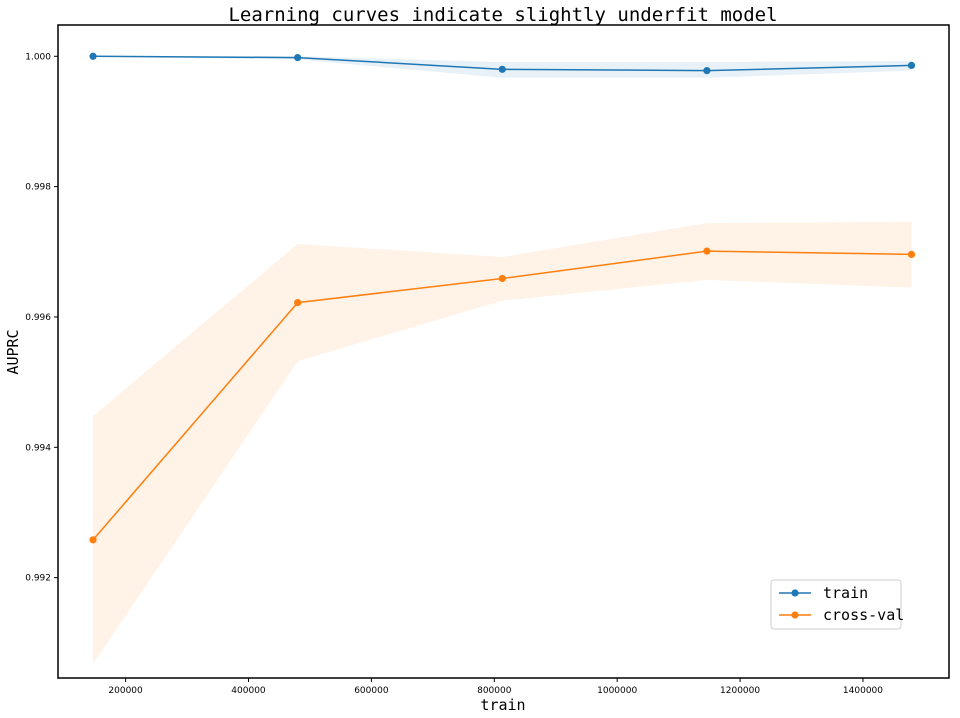  I want to click on y-tick-label: 0.992, so click(38, 579).